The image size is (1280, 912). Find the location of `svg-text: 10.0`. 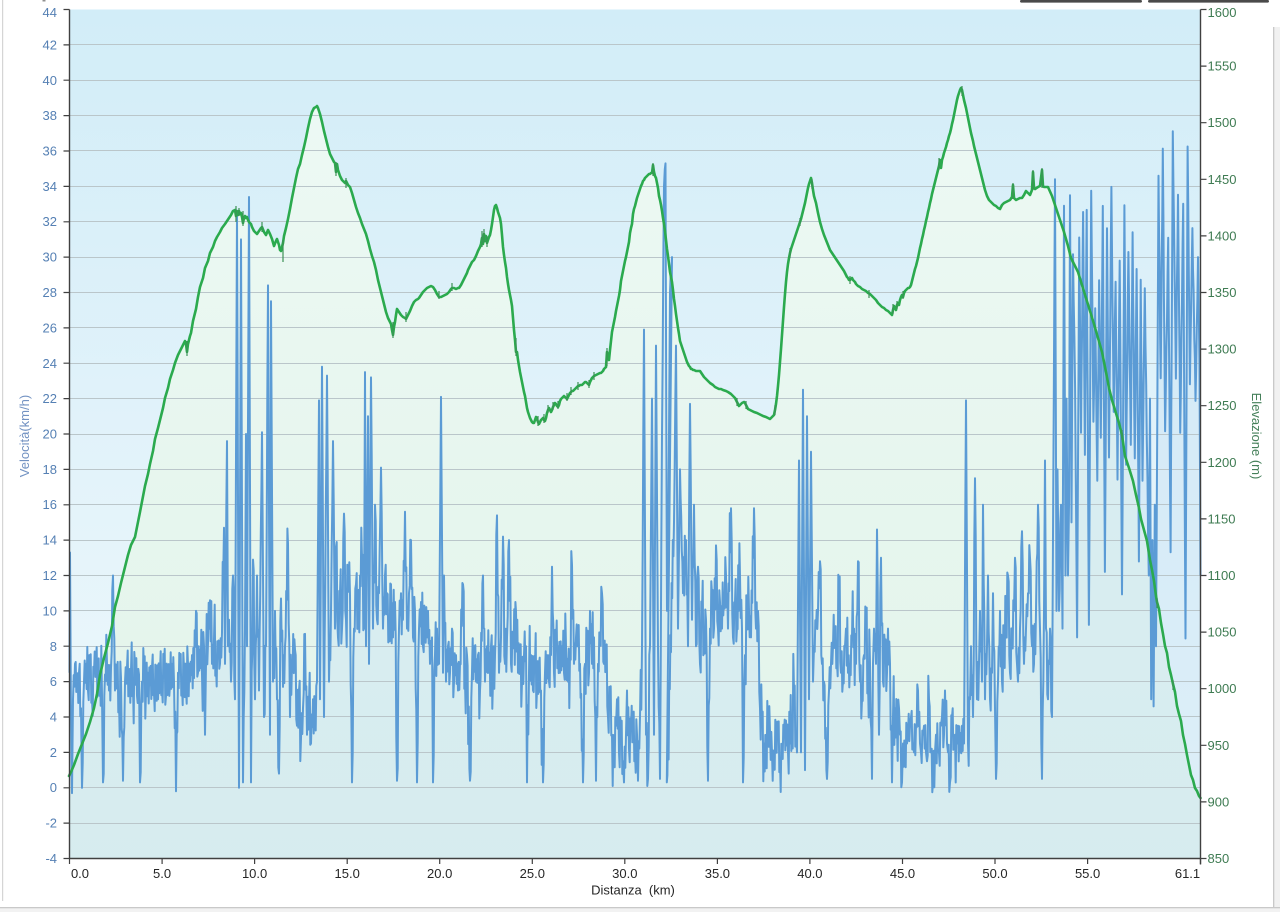

svg-text: 10.0 is located at coordinates (254, 873).